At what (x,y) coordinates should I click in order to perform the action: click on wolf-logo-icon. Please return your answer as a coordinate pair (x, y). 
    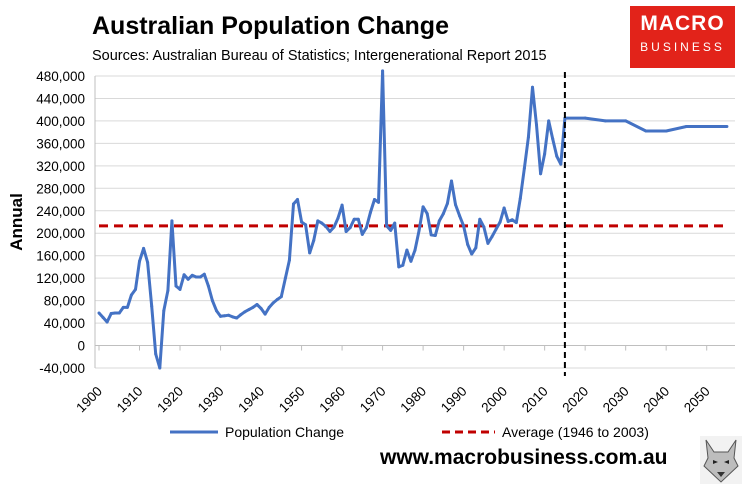
    Looking at the image, I should click on (721, 460).